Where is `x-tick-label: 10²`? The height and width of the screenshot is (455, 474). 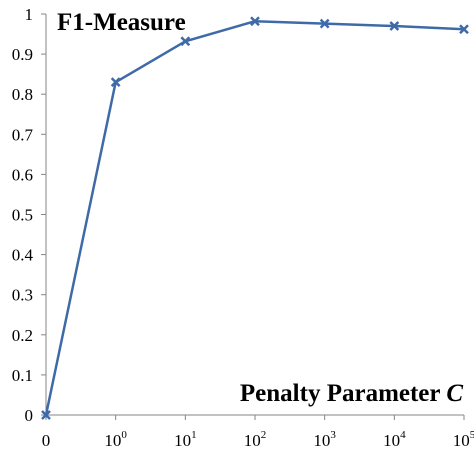
x-tick-label: 10² is located at coordinates (255, 439).